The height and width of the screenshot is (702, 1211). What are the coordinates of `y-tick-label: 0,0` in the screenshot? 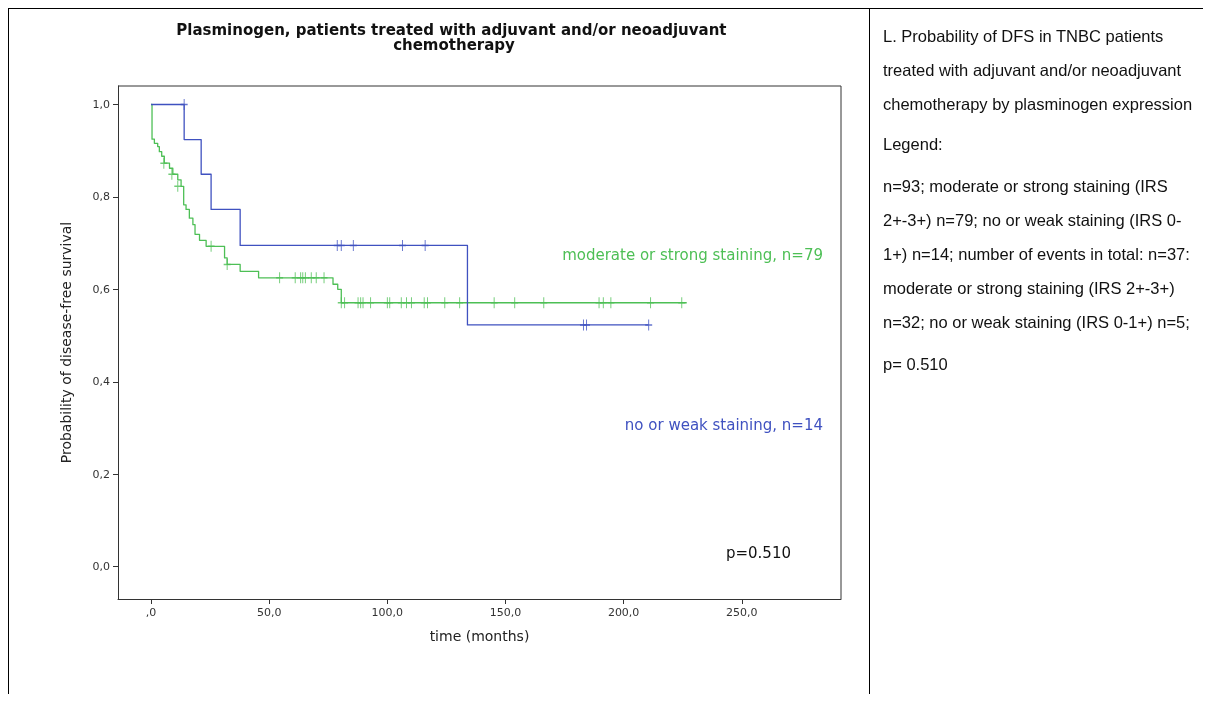 It's located at (101, 567).